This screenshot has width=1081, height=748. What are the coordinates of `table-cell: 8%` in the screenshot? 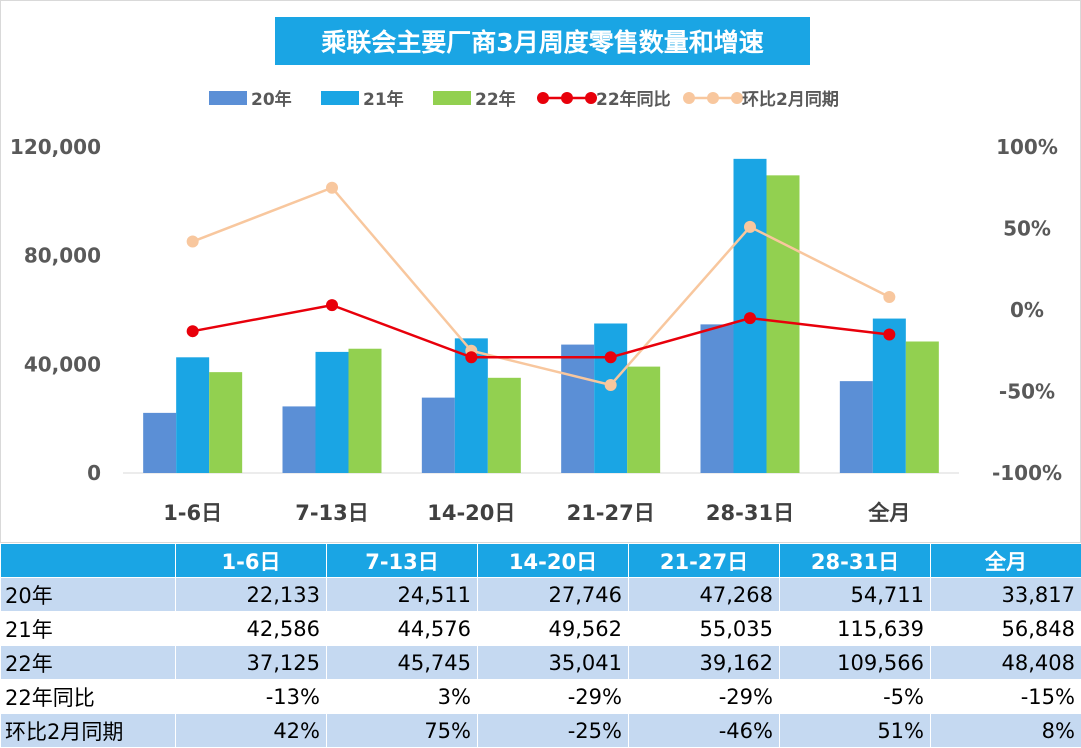 It's located at (1006, 731).